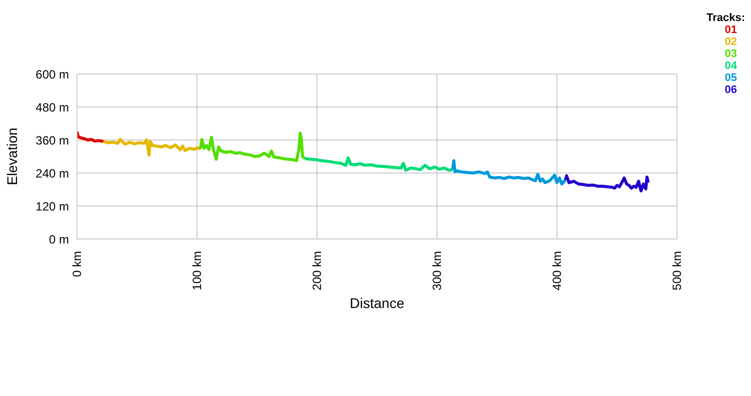 The height and width of the screenshot is (396, 751). I want to click on y-axis-title: Elevation, so click(12, 157).